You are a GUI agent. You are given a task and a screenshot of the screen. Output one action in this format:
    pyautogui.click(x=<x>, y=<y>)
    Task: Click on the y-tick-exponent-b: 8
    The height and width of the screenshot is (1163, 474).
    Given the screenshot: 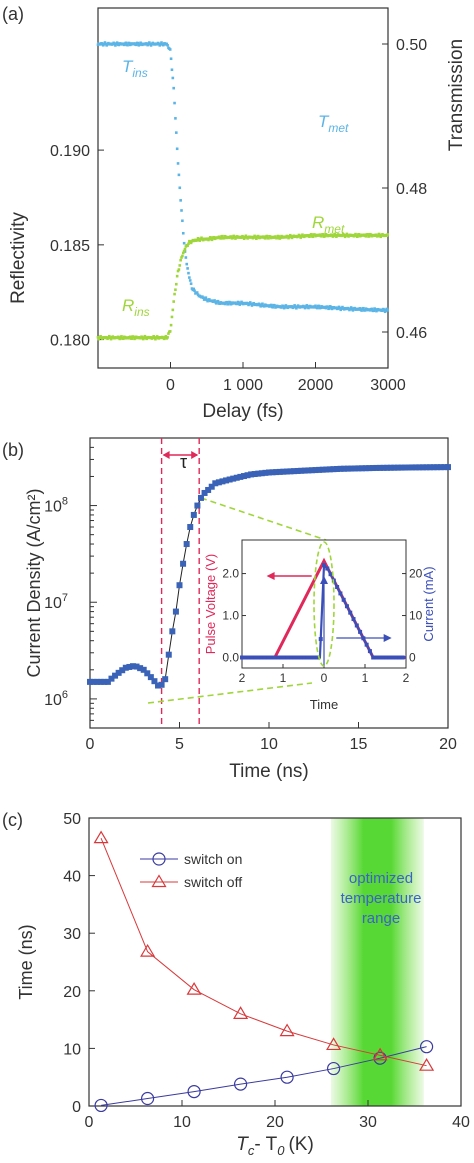 What is the action you would take?
    pyautogui.click(x=65, y=502)
    